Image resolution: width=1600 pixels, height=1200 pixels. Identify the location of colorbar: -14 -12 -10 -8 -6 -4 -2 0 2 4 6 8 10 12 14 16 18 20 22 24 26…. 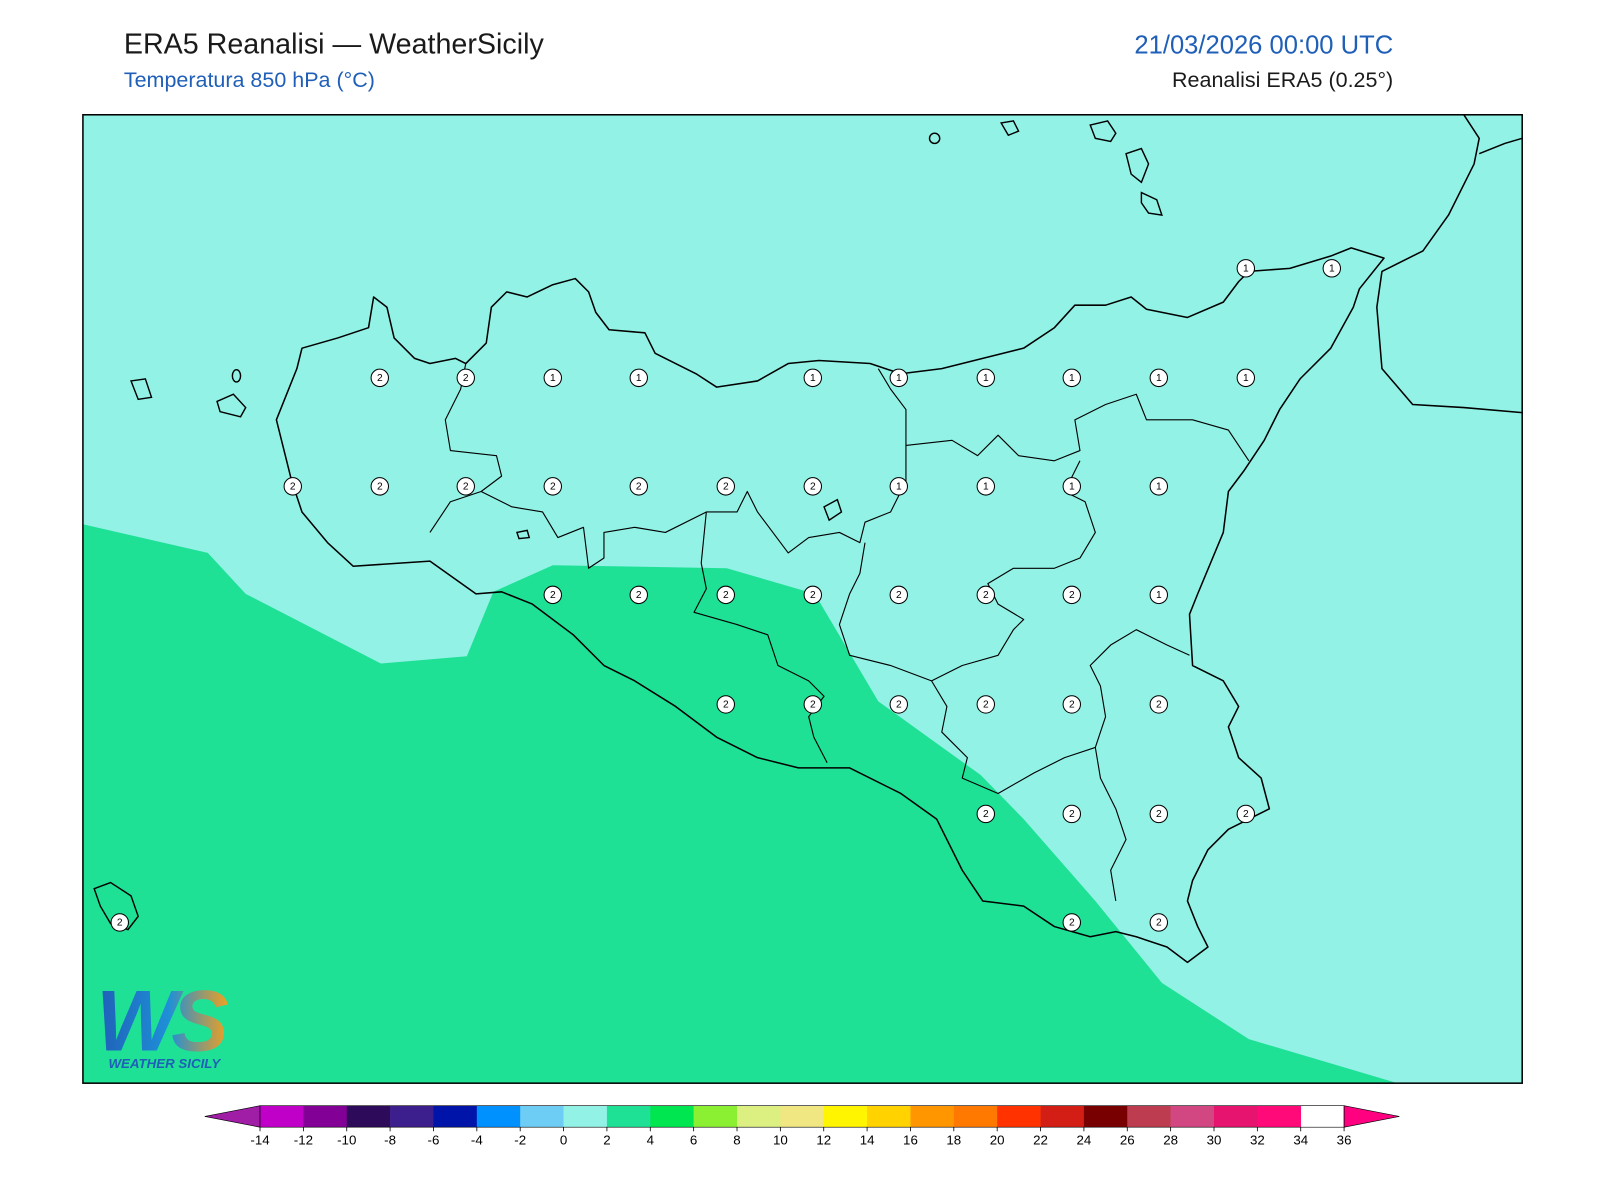
(802, 1126).